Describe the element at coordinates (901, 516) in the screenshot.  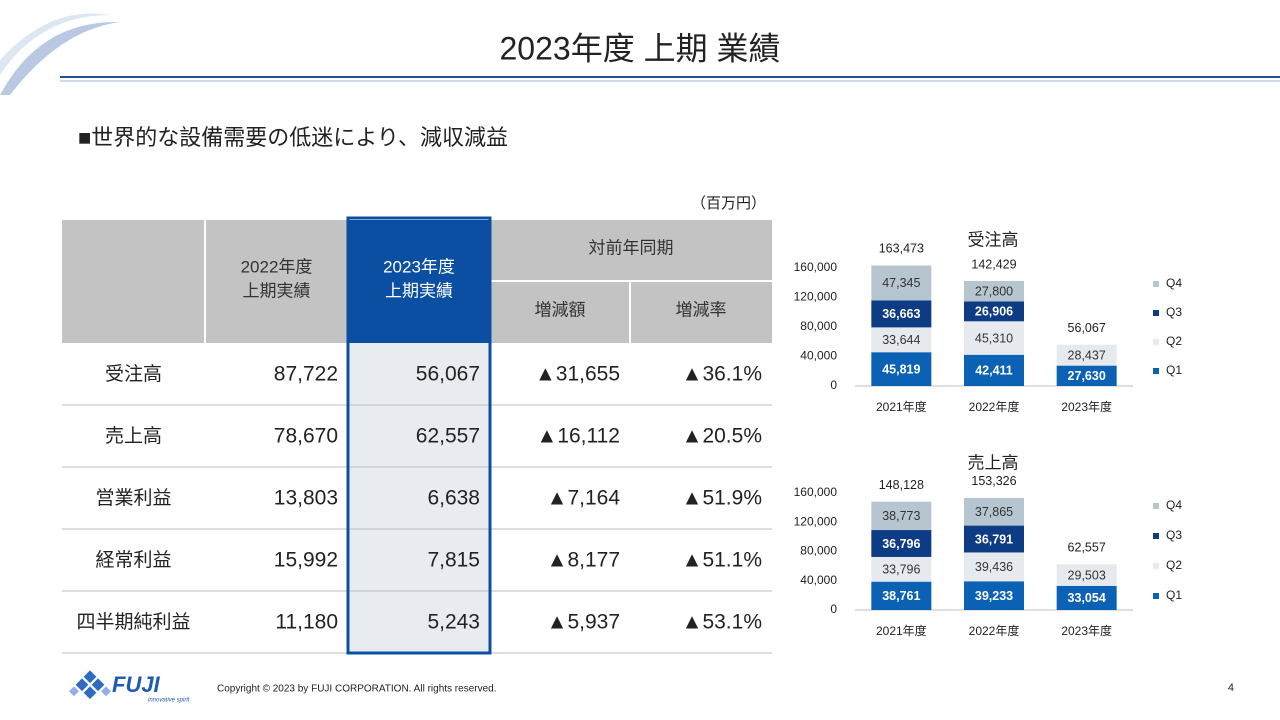
I see `value-label: 38,773` at that location.